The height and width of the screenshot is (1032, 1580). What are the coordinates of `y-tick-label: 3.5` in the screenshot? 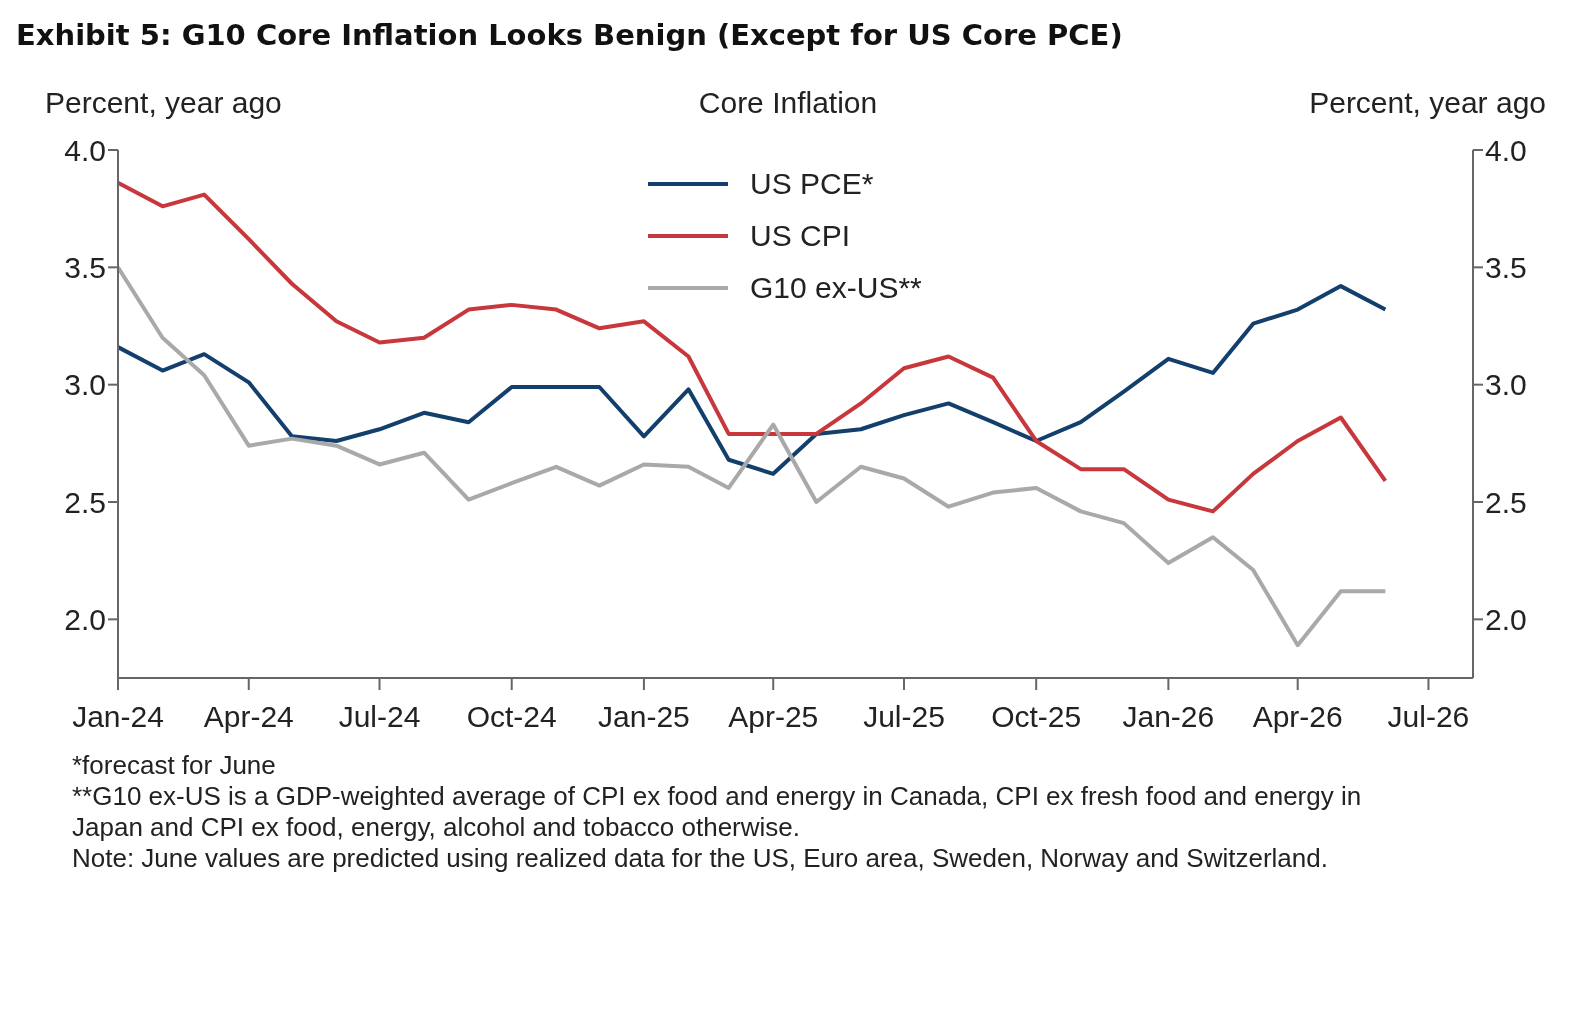 It's located at (85, 267).